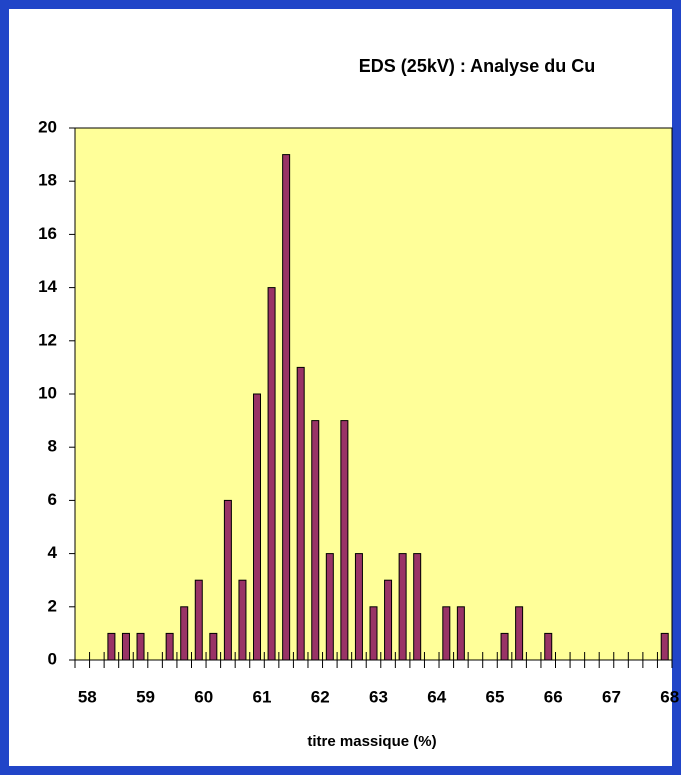  Describe the element at coordinates (47, 233) in the screenshot. I see `y-tick-label: 16` at that location.